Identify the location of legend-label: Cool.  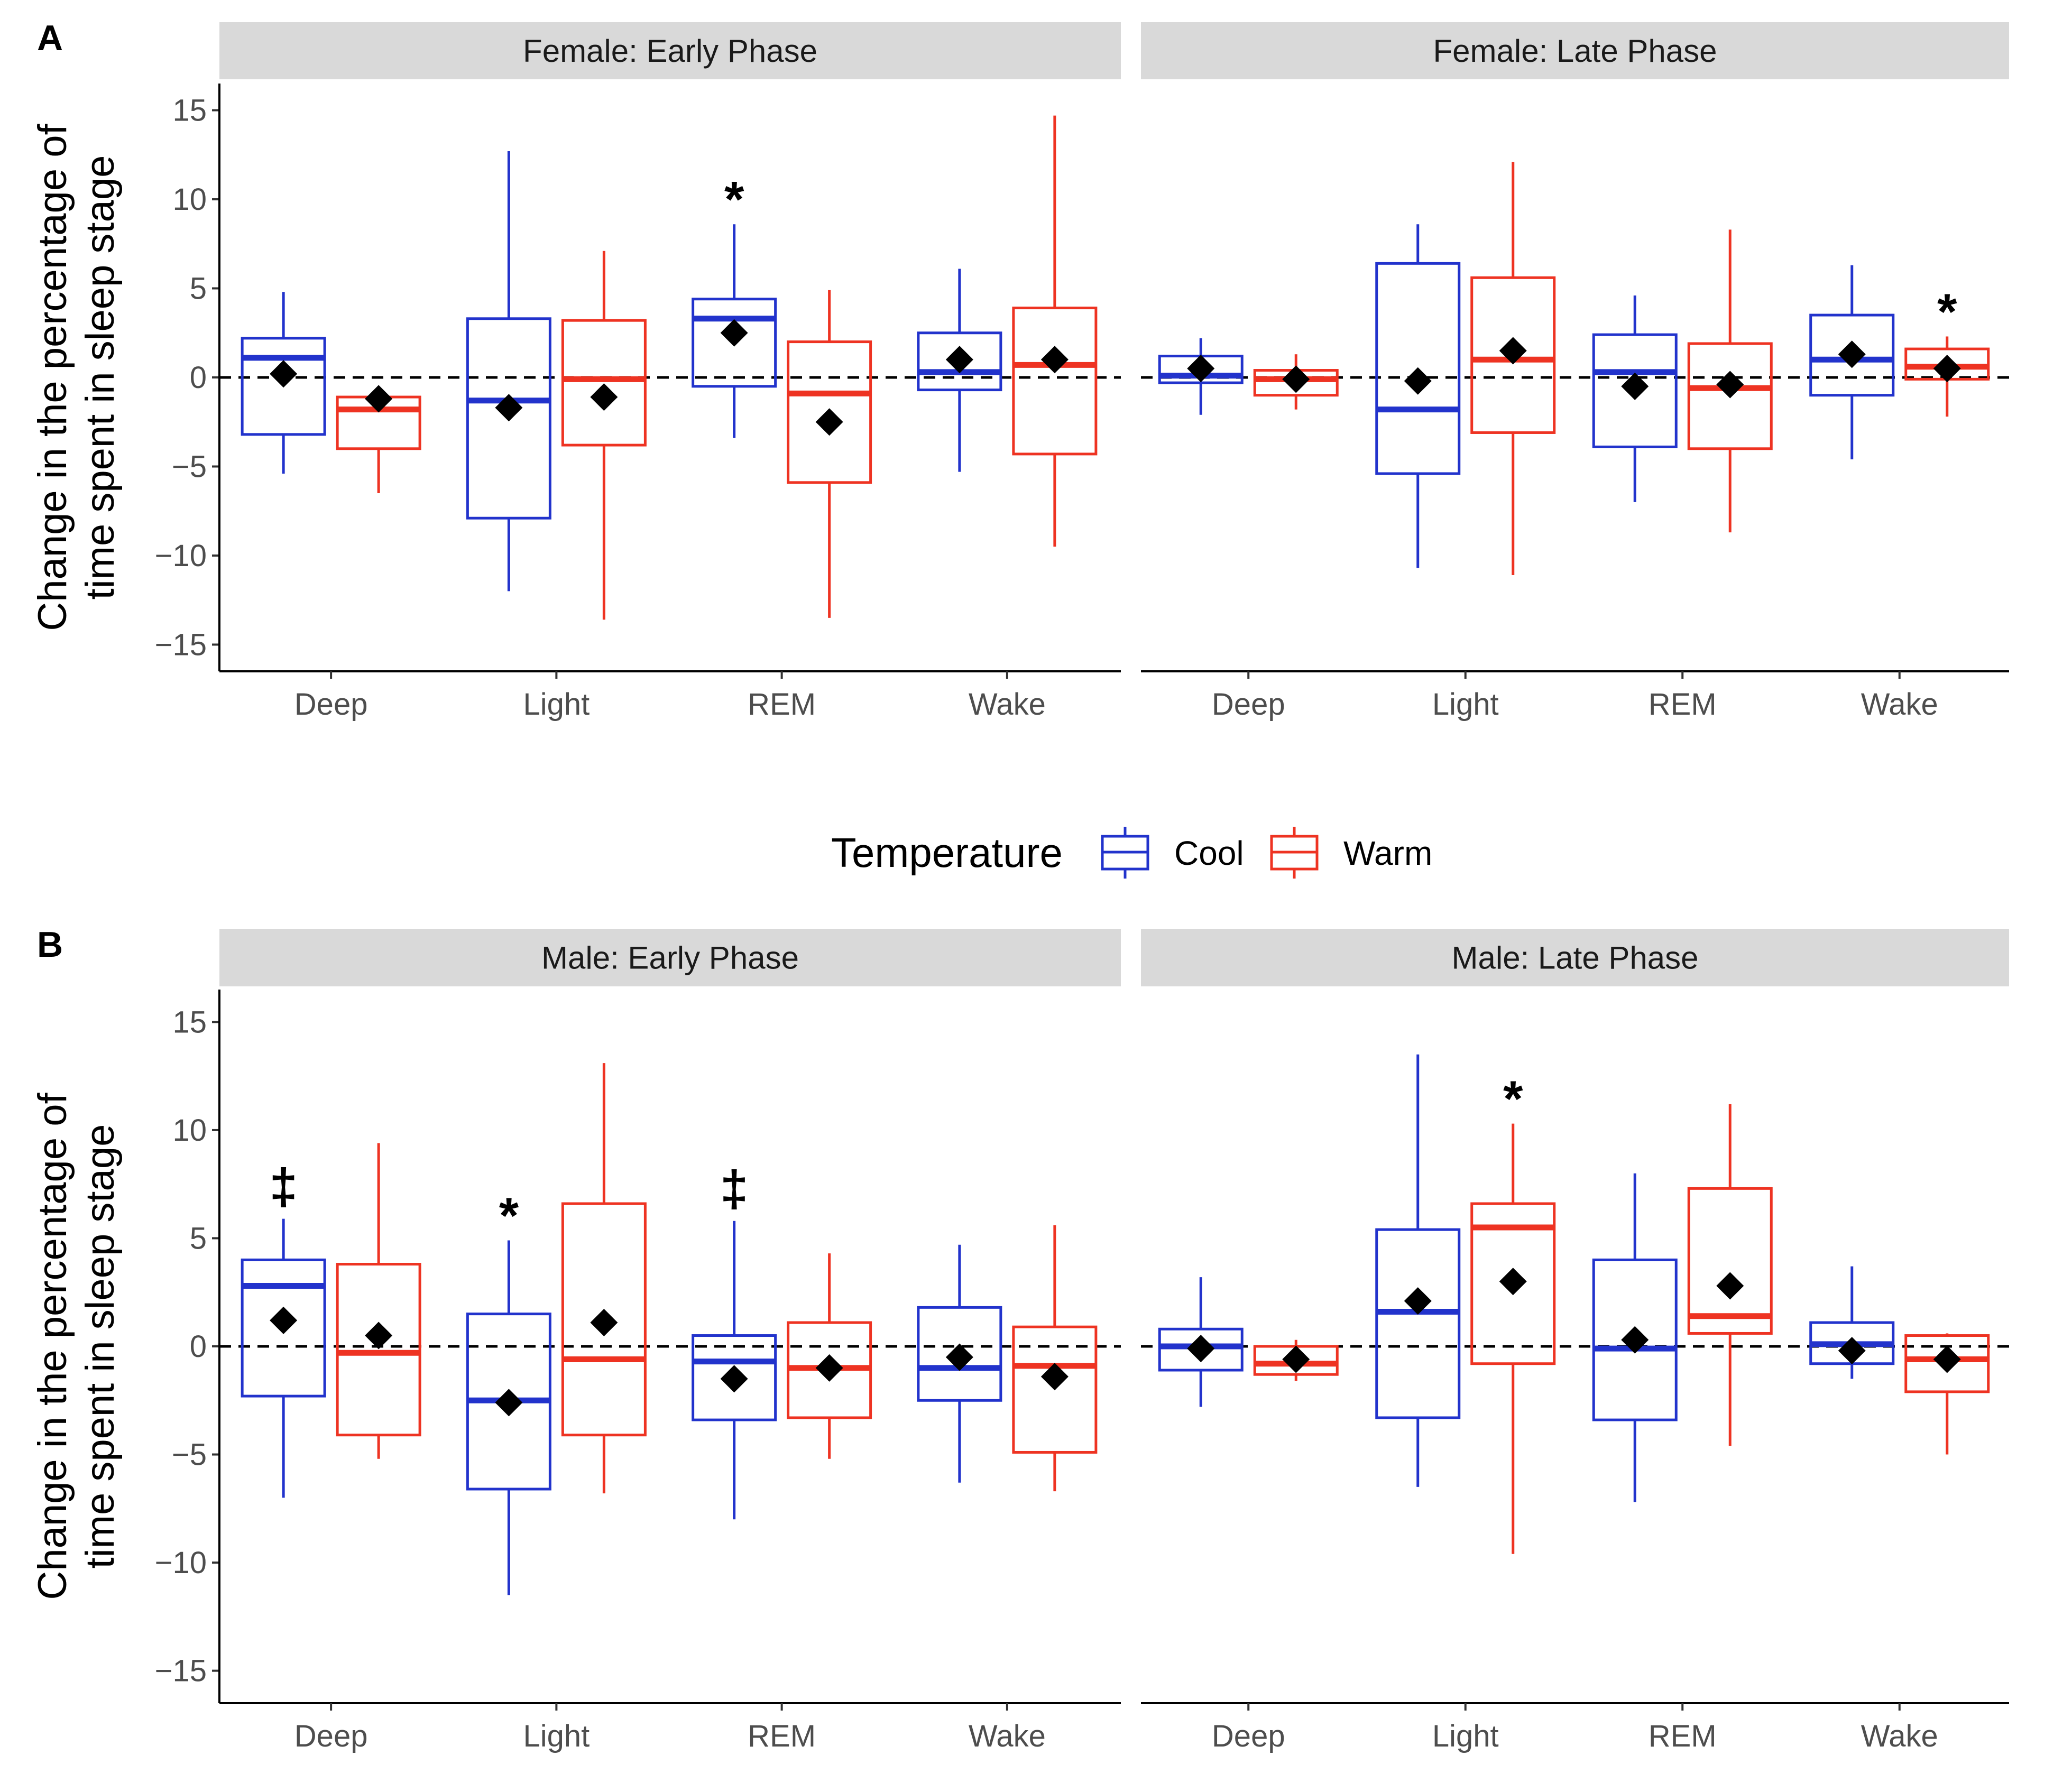
(1209, 853).